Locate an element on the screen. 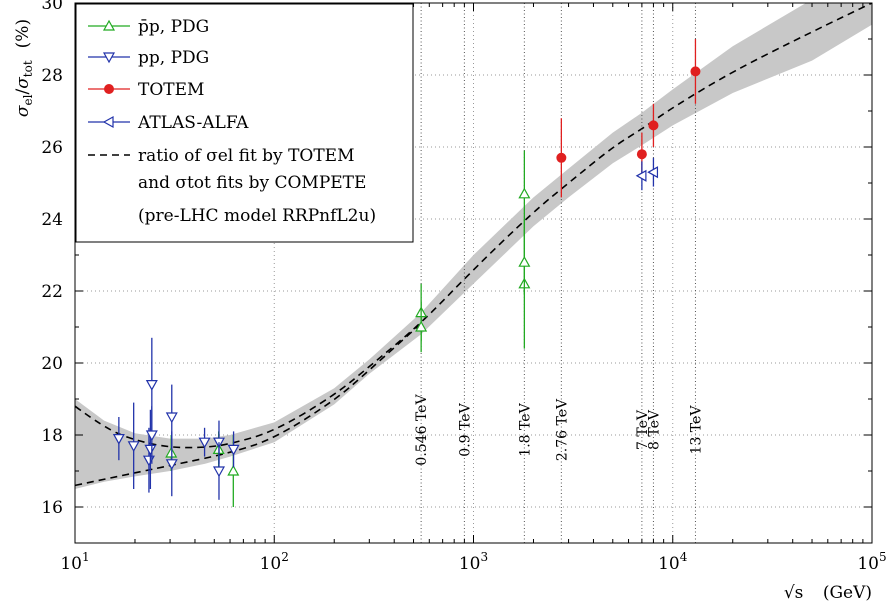 The height and width of the screenshot is (608, 894). y-axis-label: σel/σtot(%) is located at coordinates (24, 68).